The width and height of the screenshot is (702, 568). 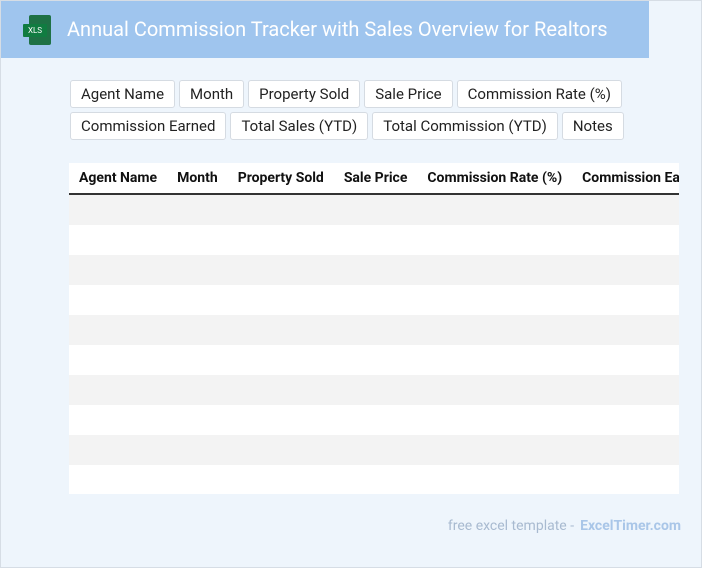 What do you see at coordinates (592, 126) in the screenshot?
I see `field-chip: Notes` at bounding box center [592, 126].